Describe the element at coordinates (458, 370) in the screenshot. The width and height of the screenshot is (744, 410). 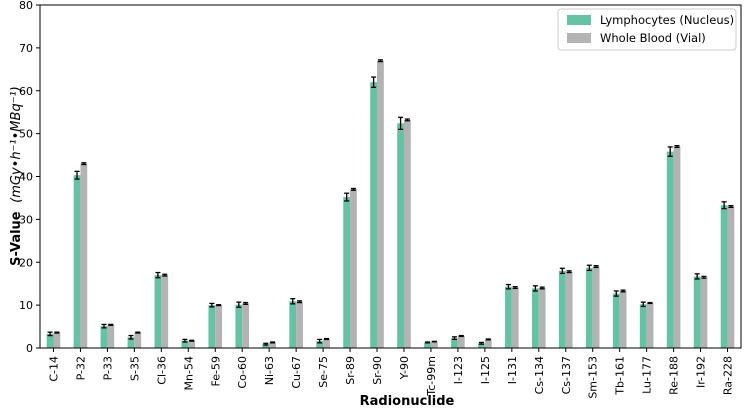
I see `x-tick-label: I-123` at that location.